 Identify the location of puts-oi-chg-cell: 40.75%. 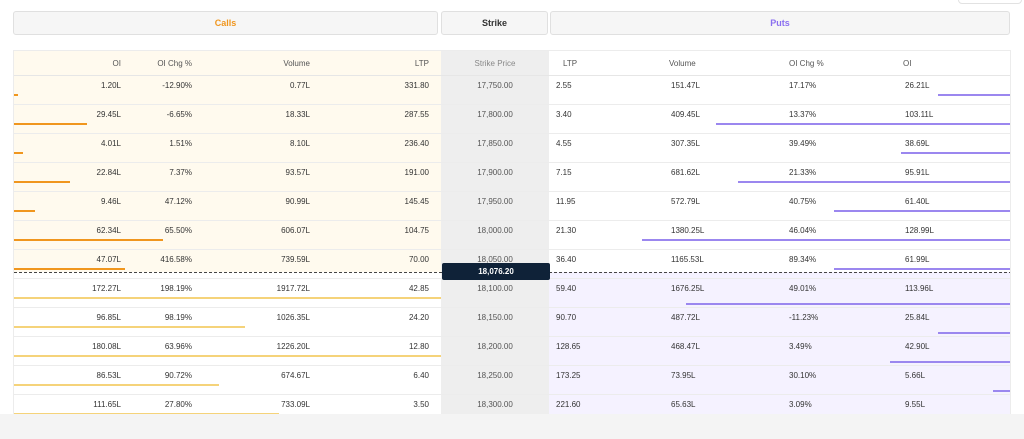
(803, 201).